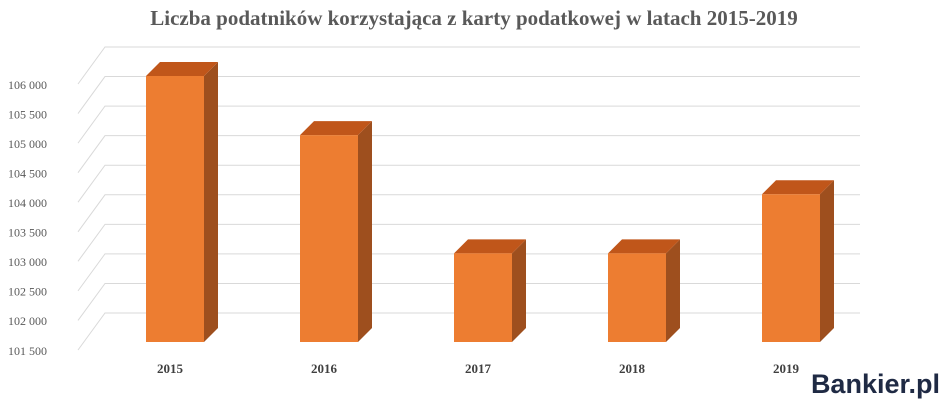 The width and height of the screenshot is (948, 409). What do you see at coordinates (632, 368) in the screenshot?
I see `x-tick-label: 2018` at bounding box center [632, 368].